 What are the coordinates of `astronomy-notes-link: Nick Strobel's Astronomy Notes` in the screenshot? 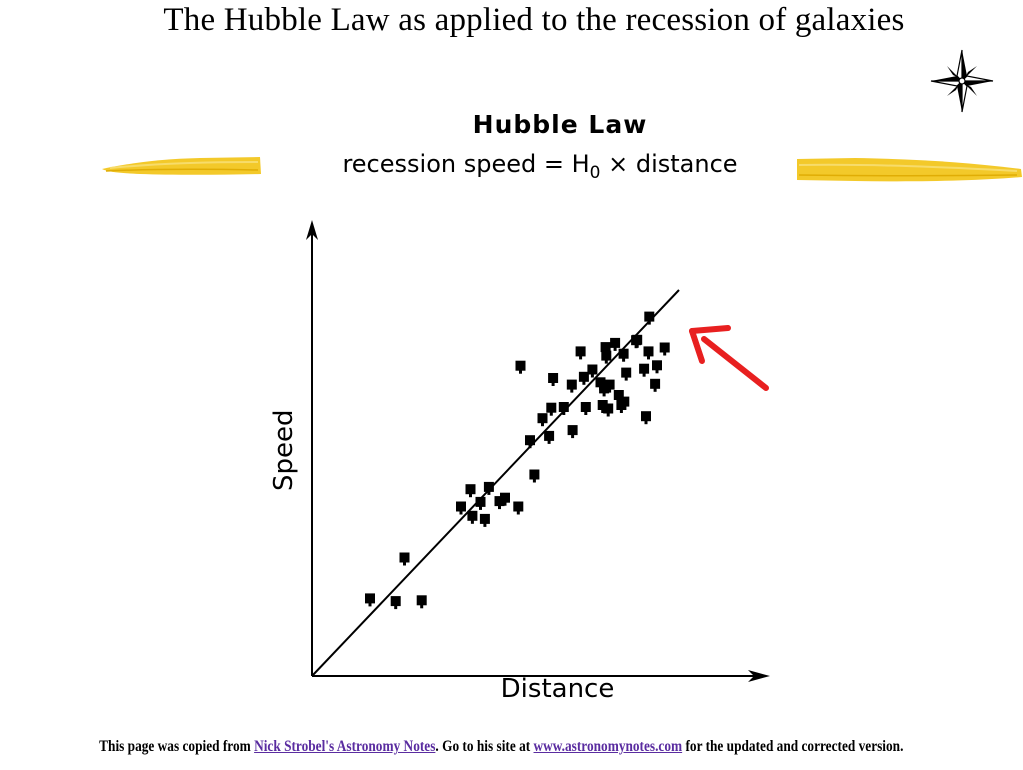 It's located at (345, 746).